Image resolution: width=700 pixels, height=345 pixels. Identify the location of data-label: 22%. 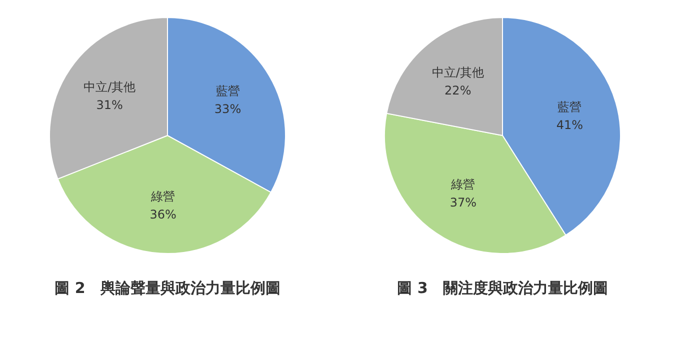
(458, 91).